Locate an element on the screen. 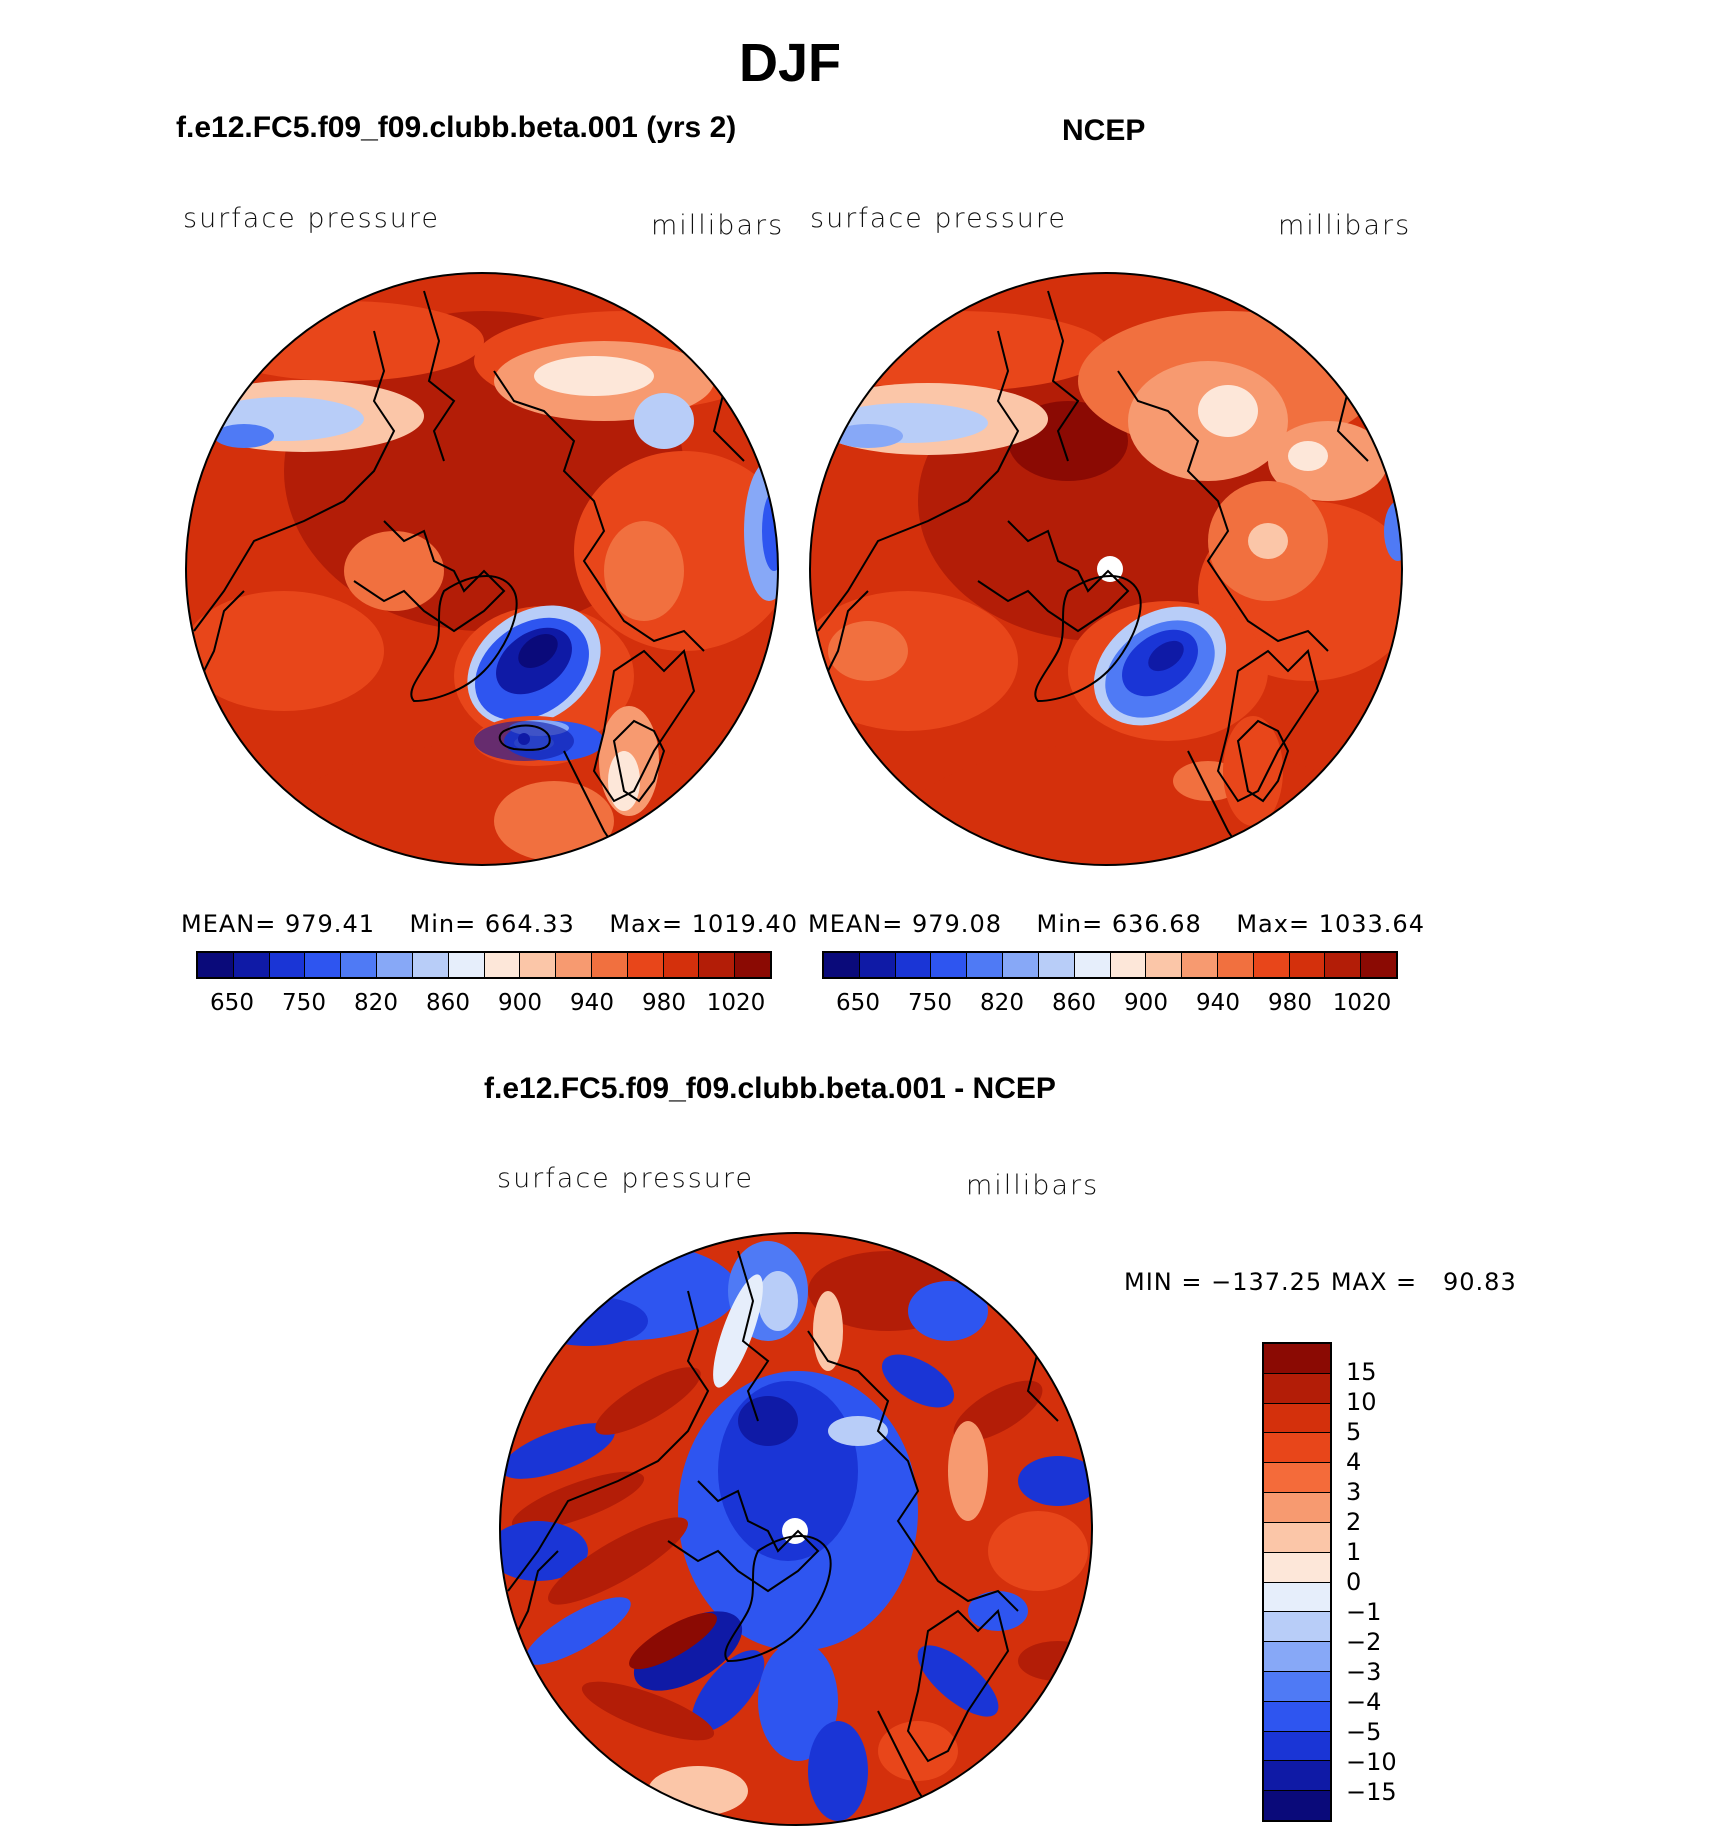 The width and height of the screenshot is (1710, 1839). colorbar-level-label: 1 is located at coordinates (1354, 1552).